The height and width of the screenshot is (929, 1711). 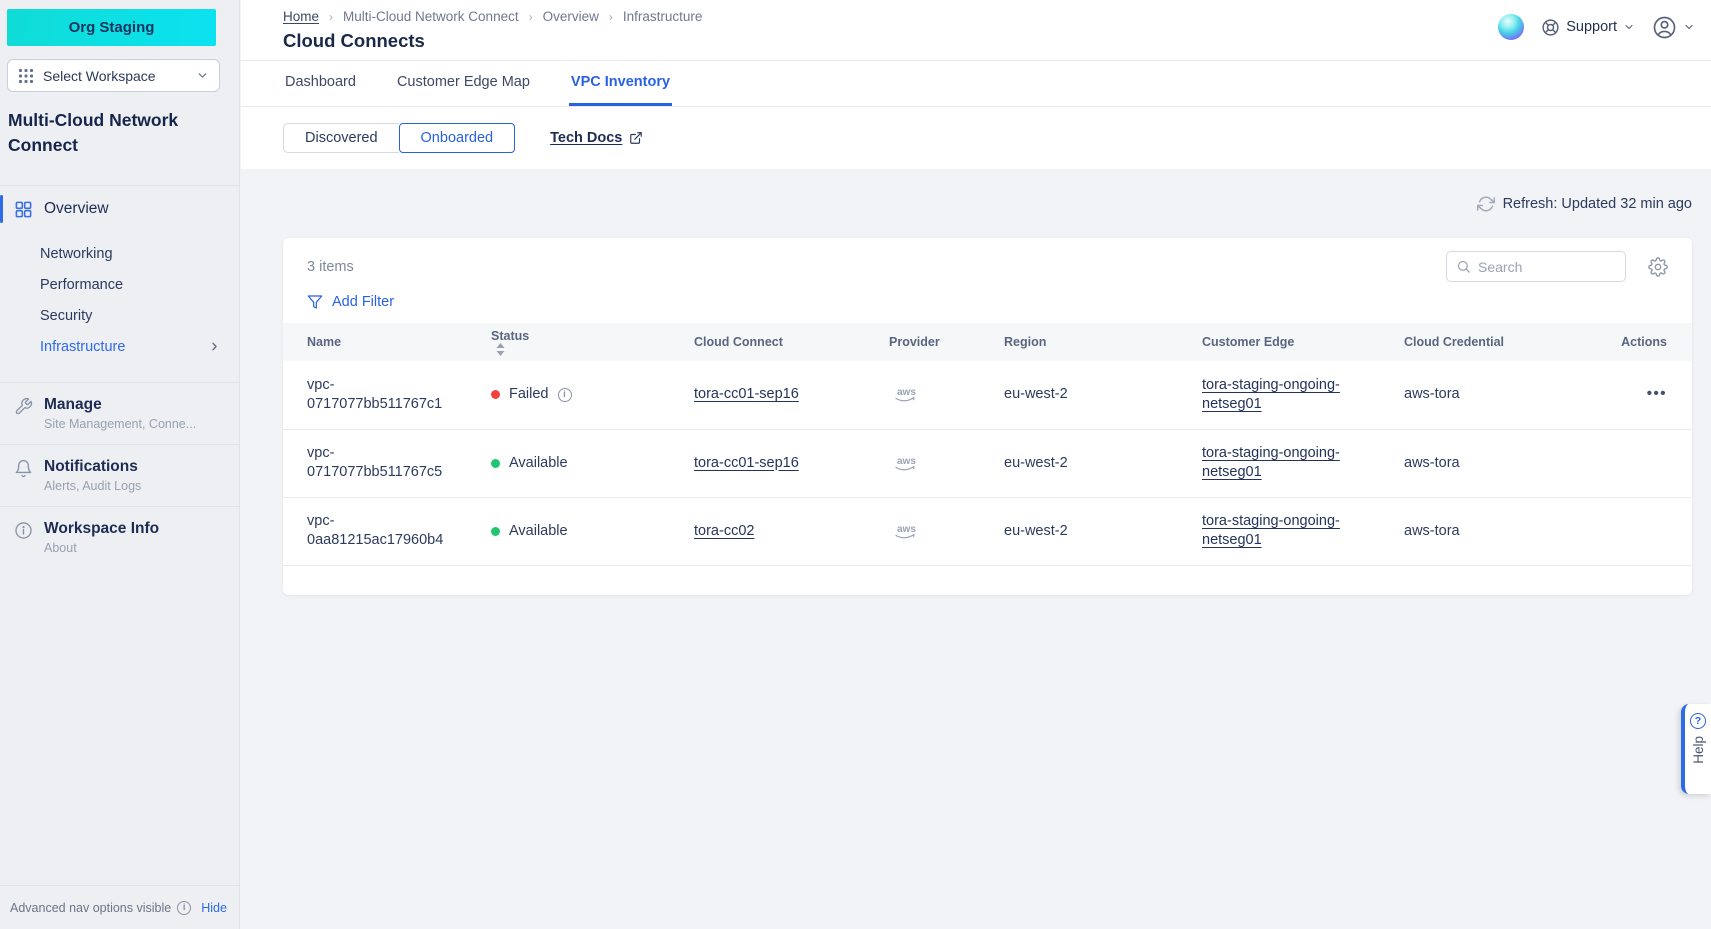 I want to click on advanced-nav-message: Advanced nav options visible, so click(x=91, y=907).